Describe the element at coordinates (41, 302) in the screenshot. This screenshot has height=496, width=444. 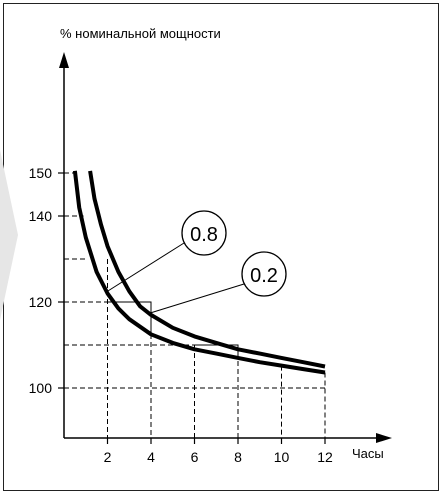
I see `y-tick-label: 120` at that location.